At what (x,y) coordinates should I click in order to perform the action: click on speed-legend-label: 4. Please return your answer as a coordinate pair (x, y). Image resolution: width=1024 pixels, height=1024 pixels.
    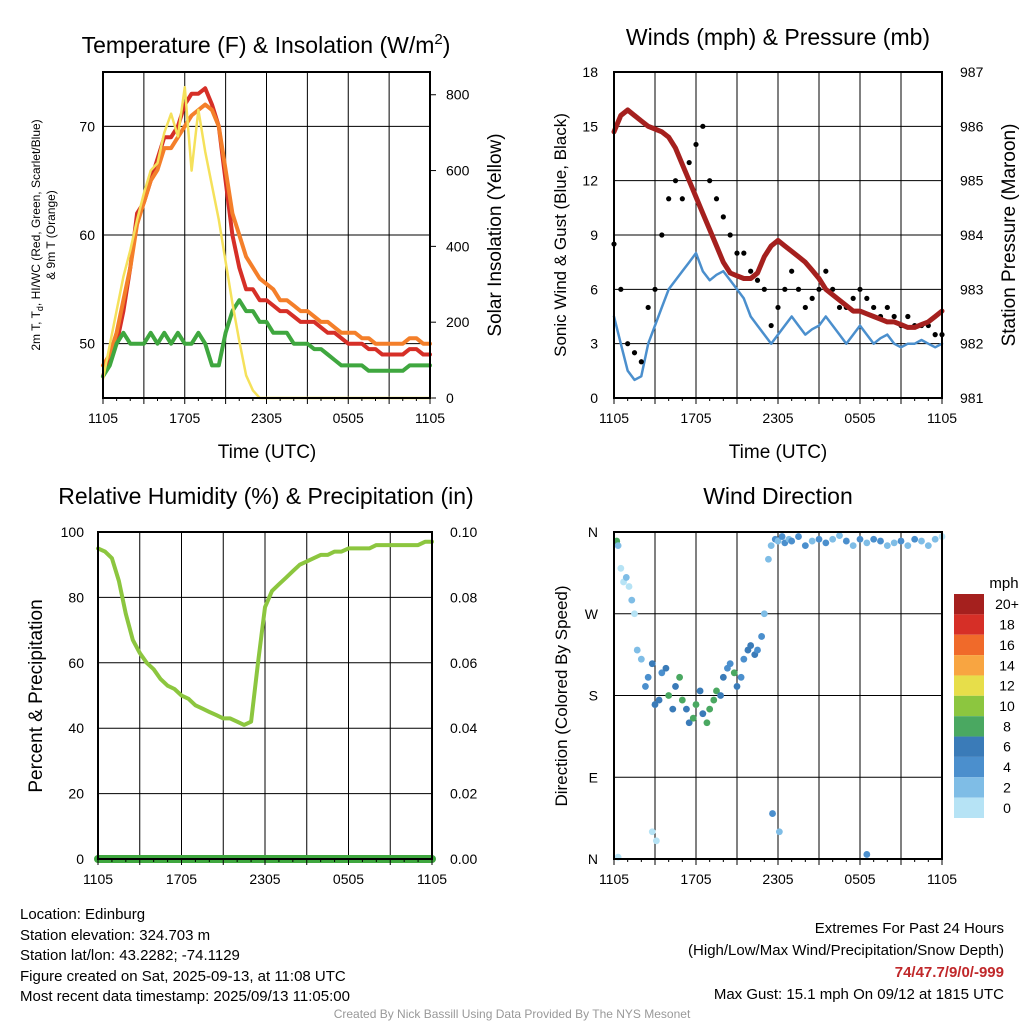
    Looking at the image, I should click on (1007, 767).